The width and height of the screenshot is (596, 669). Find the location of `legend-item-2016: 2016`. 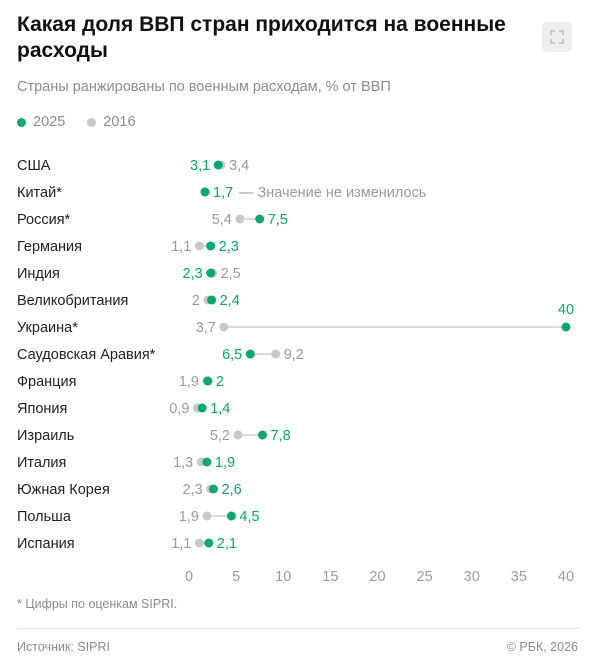

legend-item-2016: 2016 is located at coordinates (111, 122).